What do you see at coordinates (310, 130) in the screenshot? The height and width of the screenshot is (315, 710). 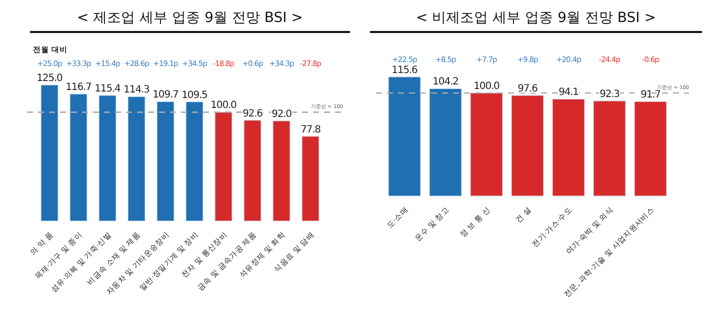 I see `data-label: 77.8` at bounding box center [310, 130].